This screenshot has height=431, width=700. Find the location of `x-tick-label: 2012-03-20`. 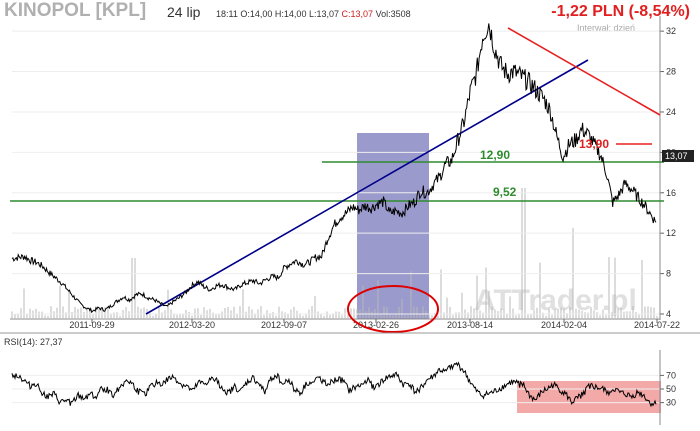

x-tick-label: 2012-03-20 is located at coordinates (192, 325).